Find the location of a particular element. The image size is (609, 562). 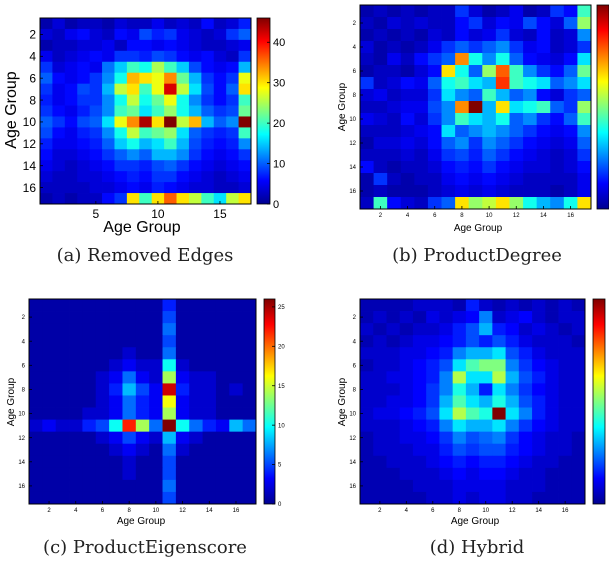

x-tick-label: 10 is located at coordinates (489, 216).